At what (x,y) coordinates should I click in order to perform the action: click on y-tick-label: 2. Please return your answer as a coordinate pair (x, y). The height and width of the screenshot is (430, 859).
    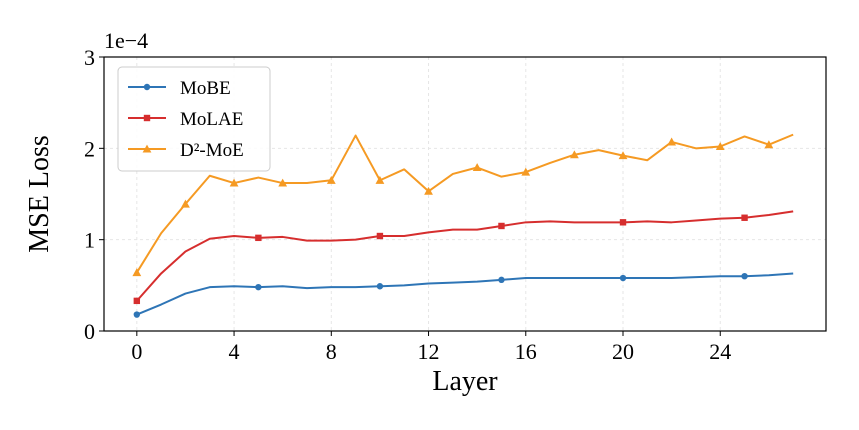
    Looking at the image, I should click on (89, 148).